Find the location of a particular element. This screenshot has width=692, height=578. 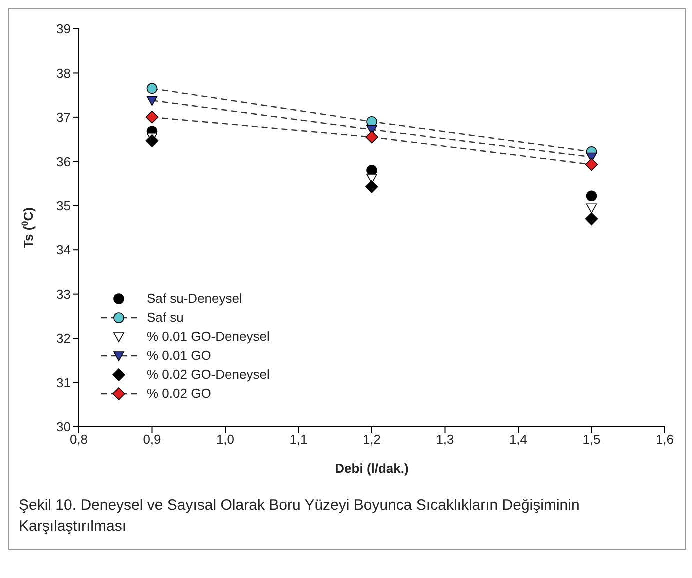

x-axis-title: Debi (l/dak.) is located at coordinates (372, 468).